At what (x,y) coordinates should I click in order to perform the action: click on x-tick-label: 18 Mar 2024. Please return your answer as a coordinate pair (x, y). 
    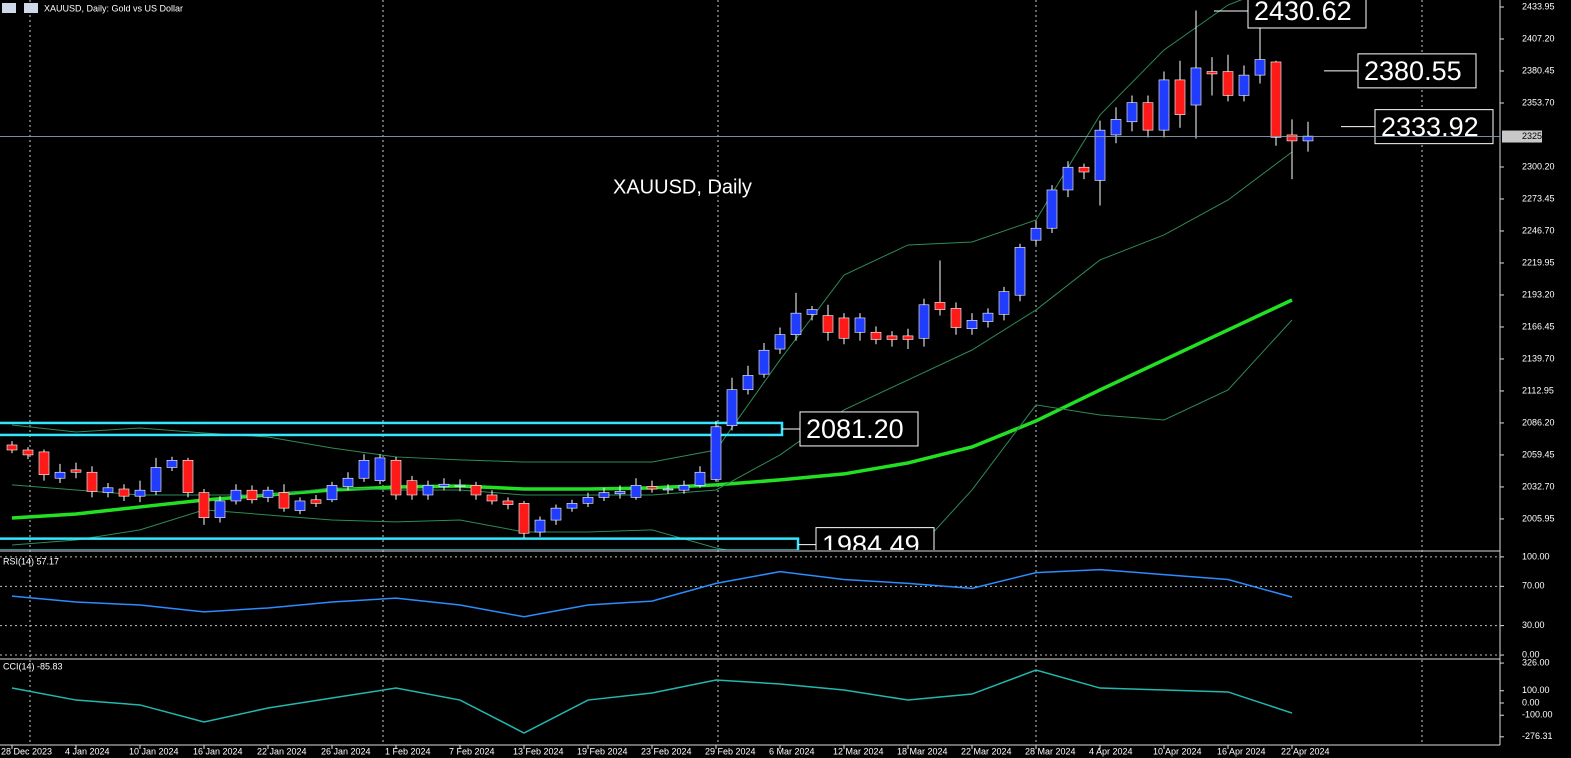
    Looking at the image, I should click on (922, 751).